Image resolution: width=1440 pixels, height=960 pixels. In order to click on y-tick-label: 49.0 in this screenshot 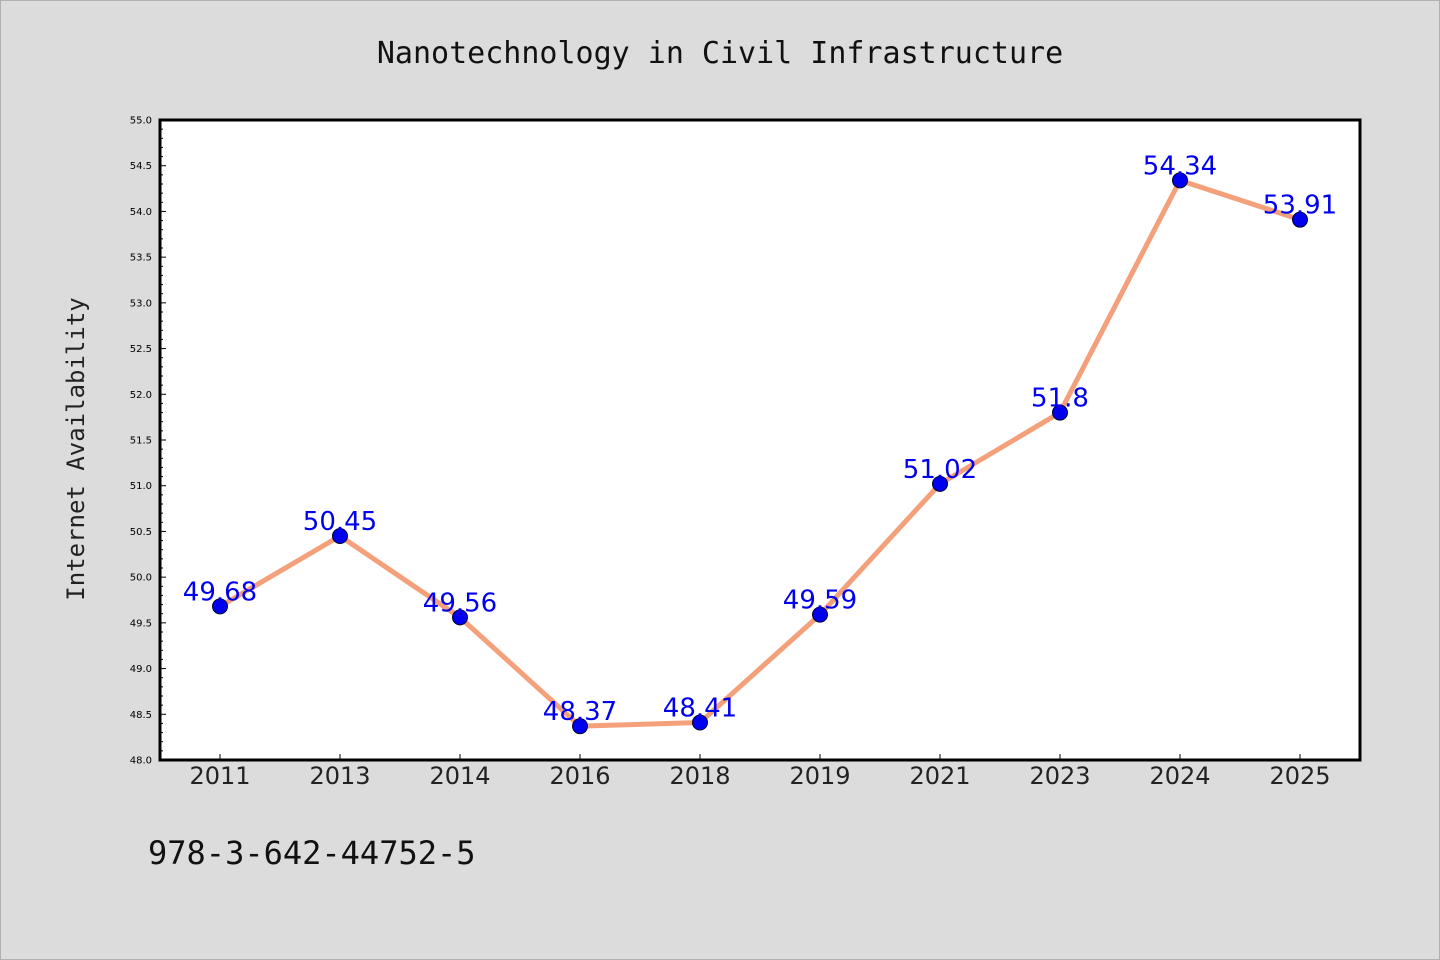, I will do `click(141, 669)`.